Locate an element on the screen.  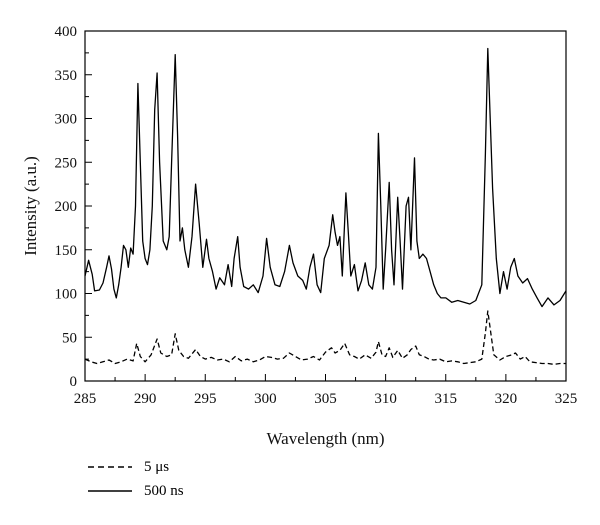
y-axis-label: Intensity (a.u.) is located at coordinates (30, 206).